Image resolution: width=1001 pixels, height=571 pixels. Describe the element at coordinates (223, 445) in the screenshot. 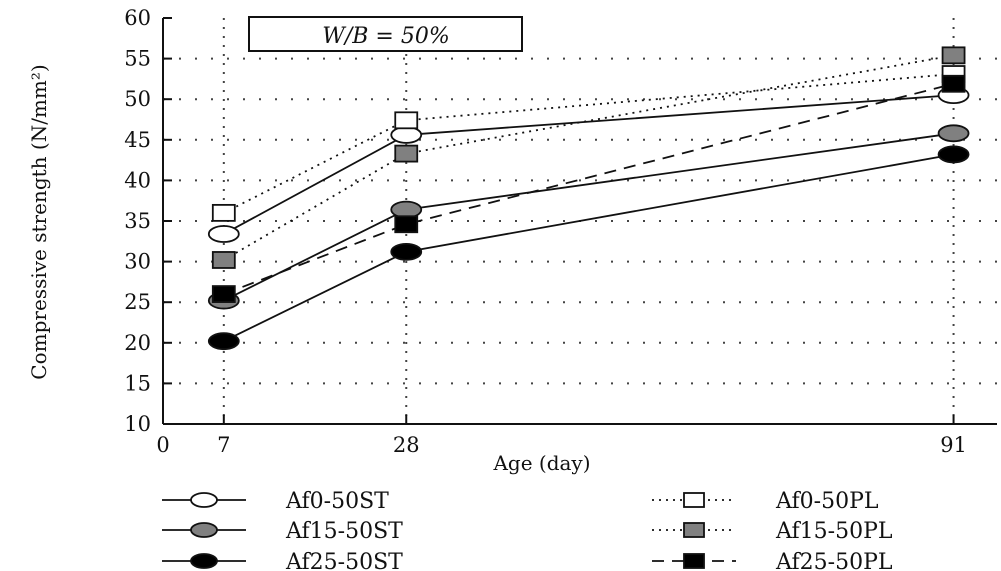

I see `x-tick-label: 7` at that location.